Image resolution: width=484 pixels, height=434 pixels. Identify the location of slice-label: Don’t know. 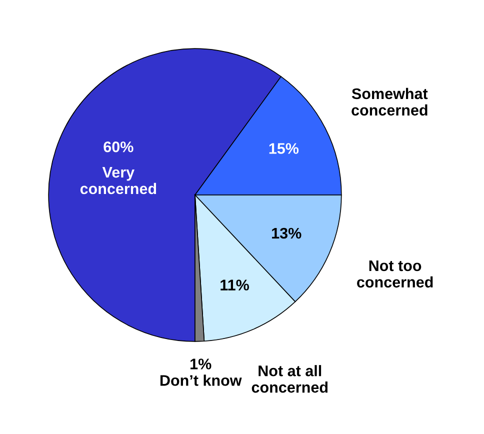
(201, 380).